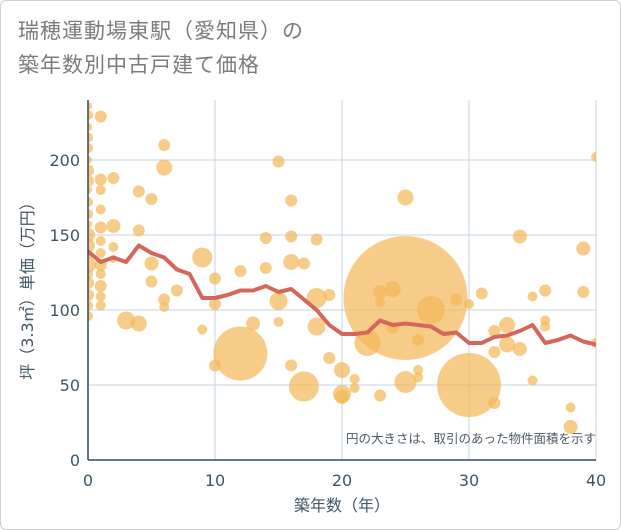  I want to click on x-tick-label: 40, so click(596, 480).